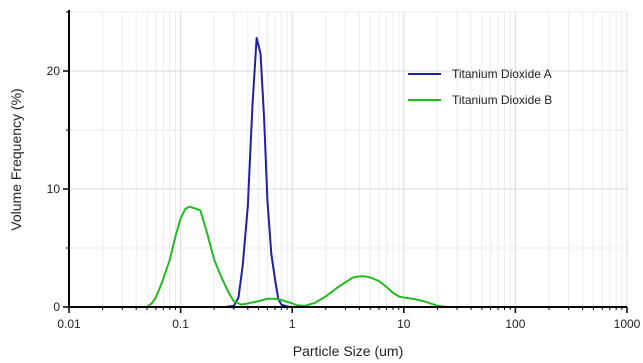  What do you see at coordinates (627, 324) in the screenshot?
I see `x-tick-label: 1000` at bounding box center [627, 324].